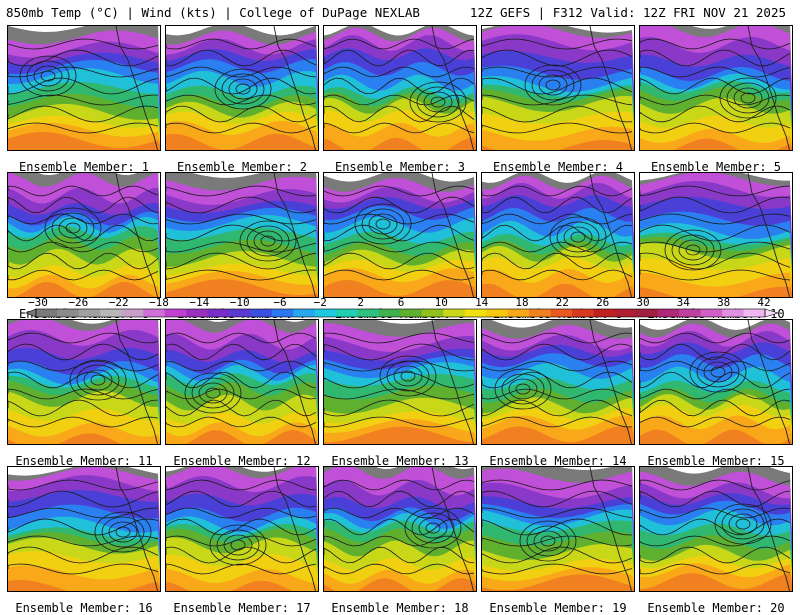 The image size is (800, 615). What do you see at coordinates (294, 529) in the screenshot?
I see `coastline` at bounding box center [294, 529].